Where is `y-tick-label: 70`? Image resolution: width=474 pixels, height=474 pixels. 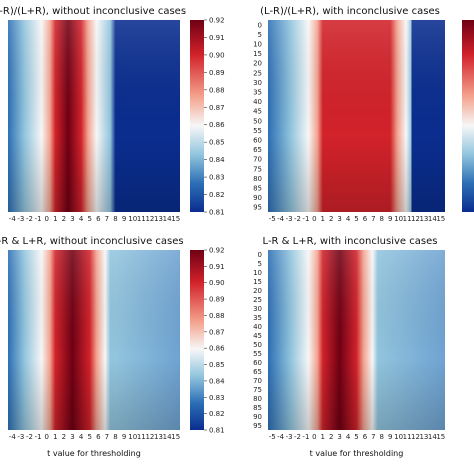
y-tick-label: 70 is located at coordinates (257, 160).